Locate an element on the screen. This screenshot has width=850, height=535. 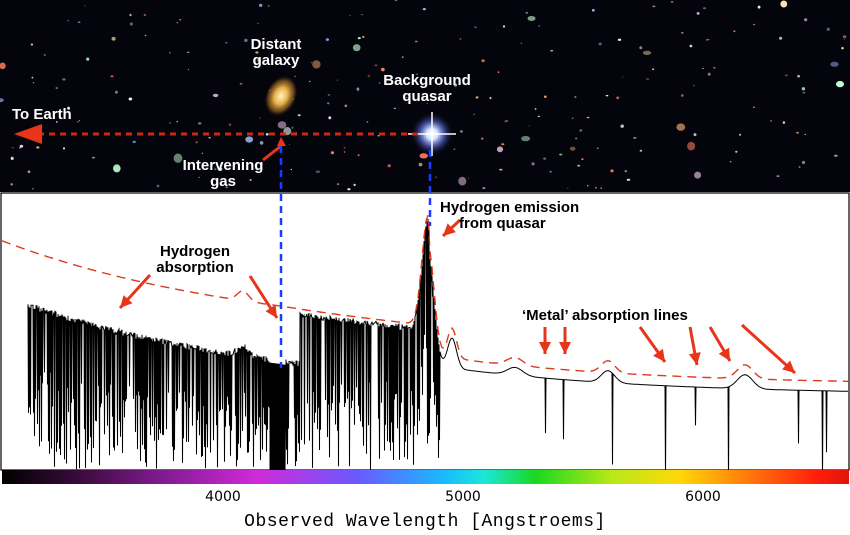
tick-label: 5000 is located at coordinates (463, 497).